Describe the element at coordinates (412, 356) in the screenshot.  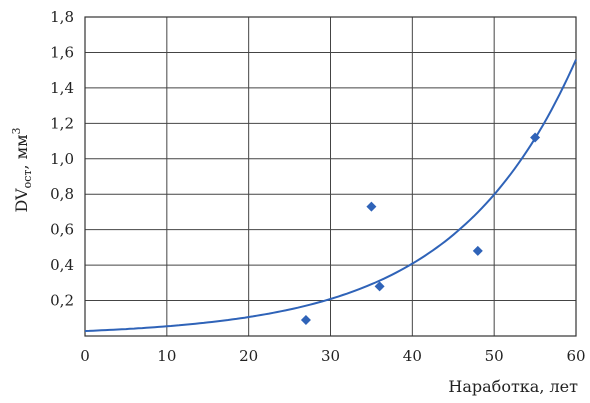
I see `x-tick-label-4: 40` at that location.